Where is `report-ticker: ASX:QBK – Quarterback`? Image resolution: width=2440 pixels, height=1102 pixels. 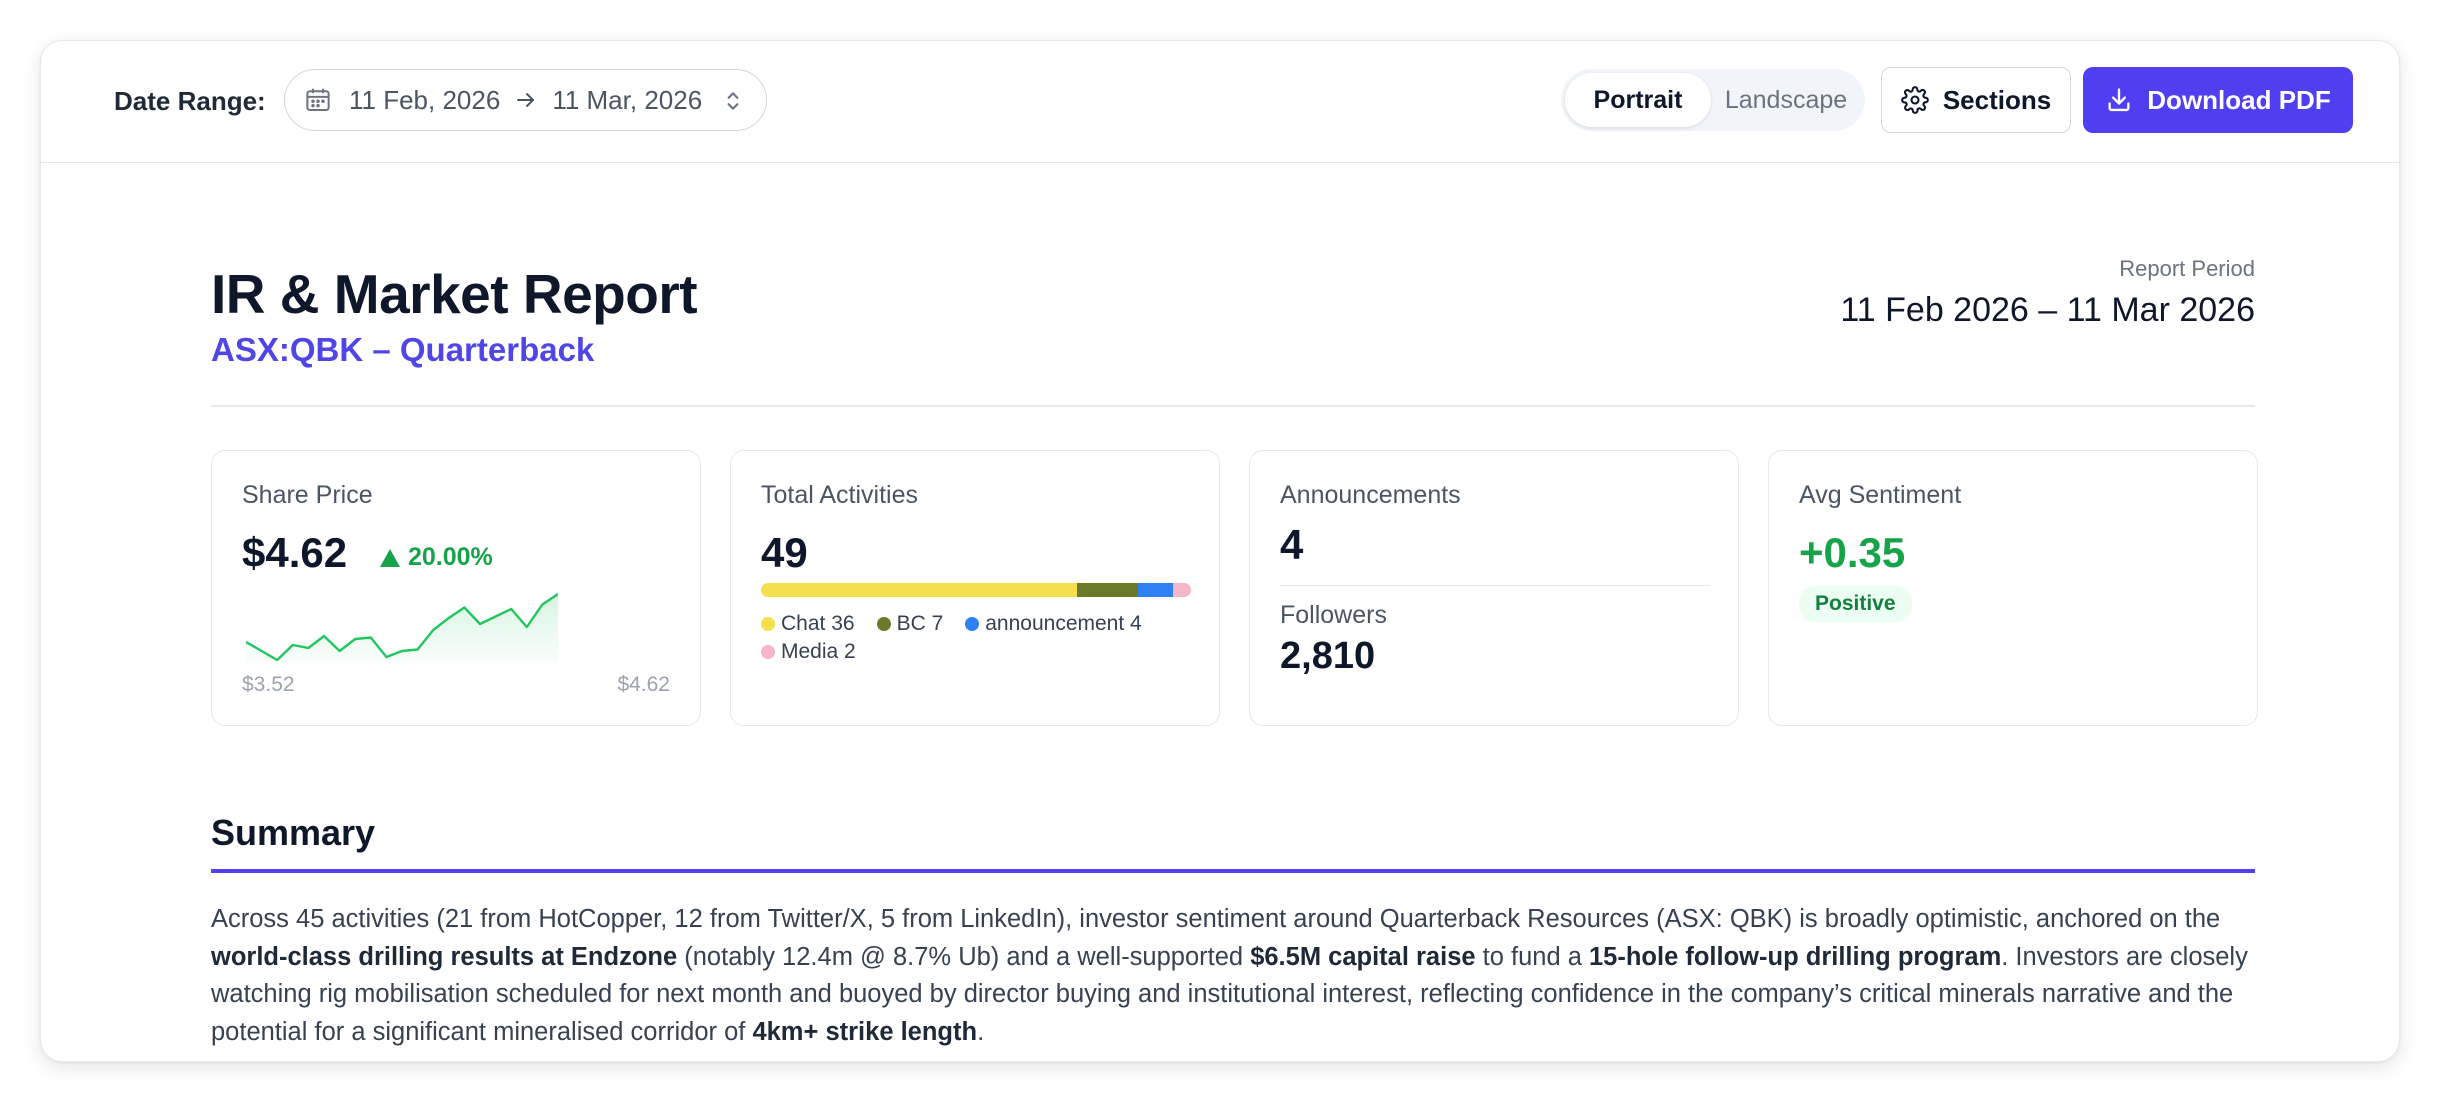 report-ticker: ASX:QBK – Quarterback is located at coordinates (403, 349).